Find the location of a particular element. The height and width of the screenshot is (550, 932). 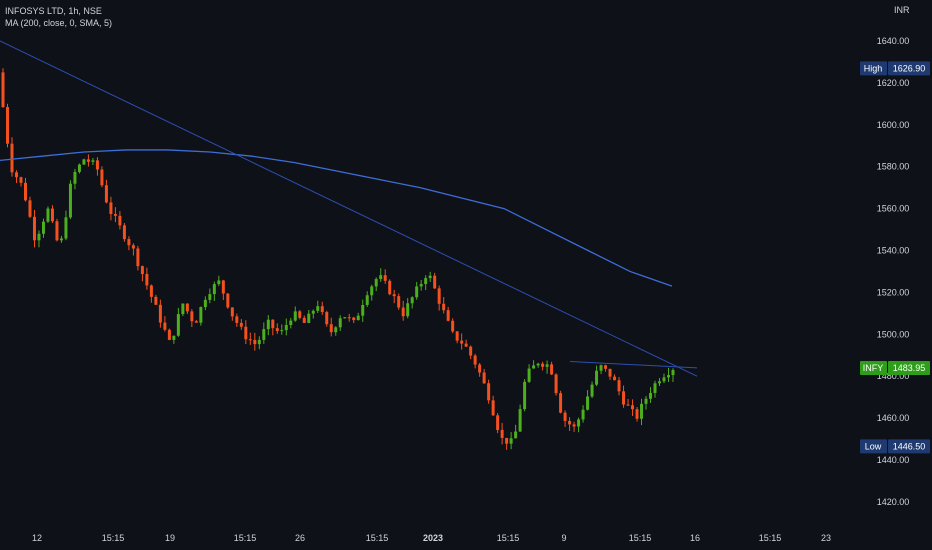

price-tags: High 1626.90 INFY 1483.95 Low 1446.50 is located at coordinates (895, 257).